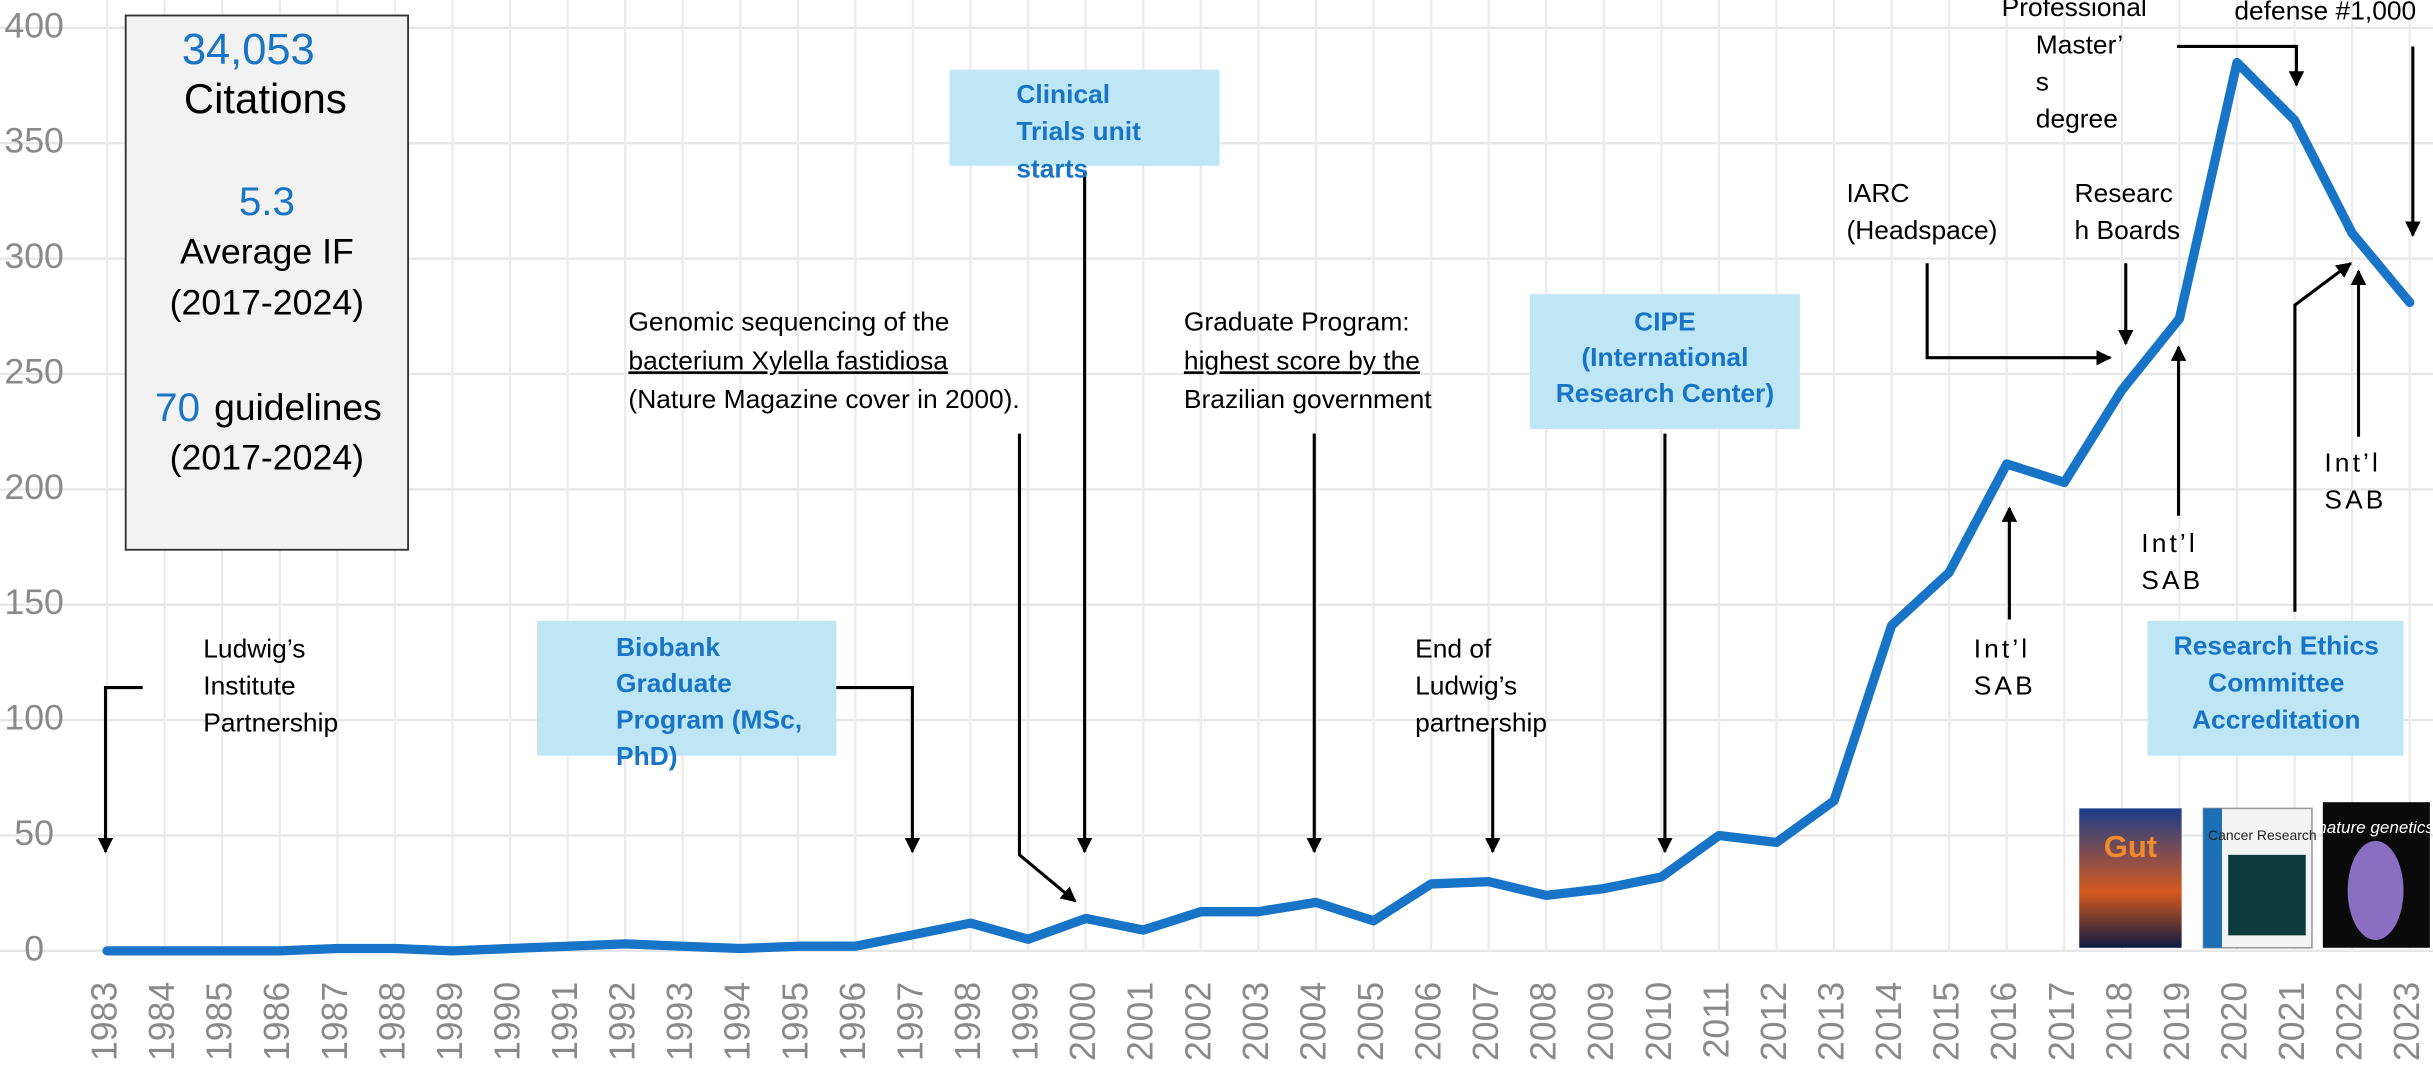  I want to click on x-tick-label: 2006, so click(1428, 1021).